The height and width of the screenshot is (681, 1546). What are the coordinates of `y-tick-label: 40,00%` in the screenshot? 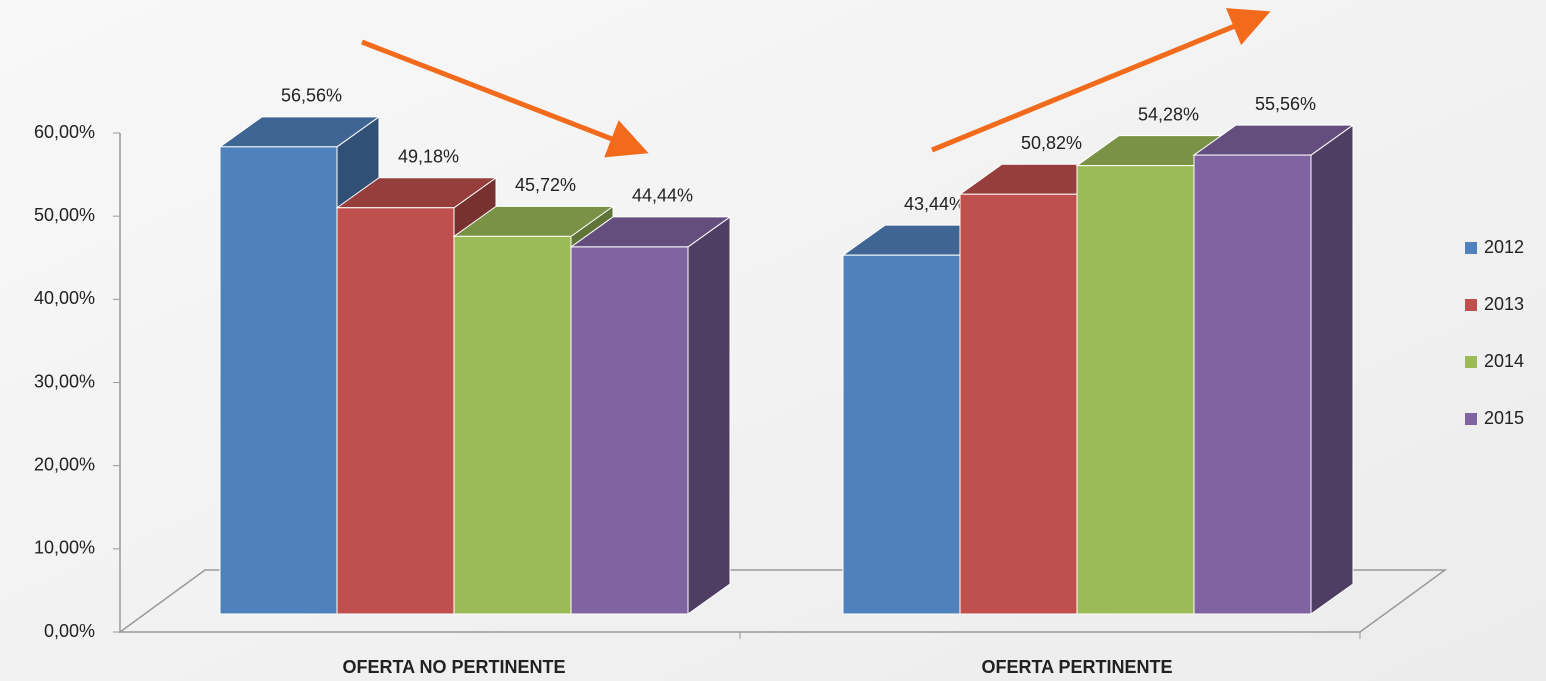 It's located at (64, 298).